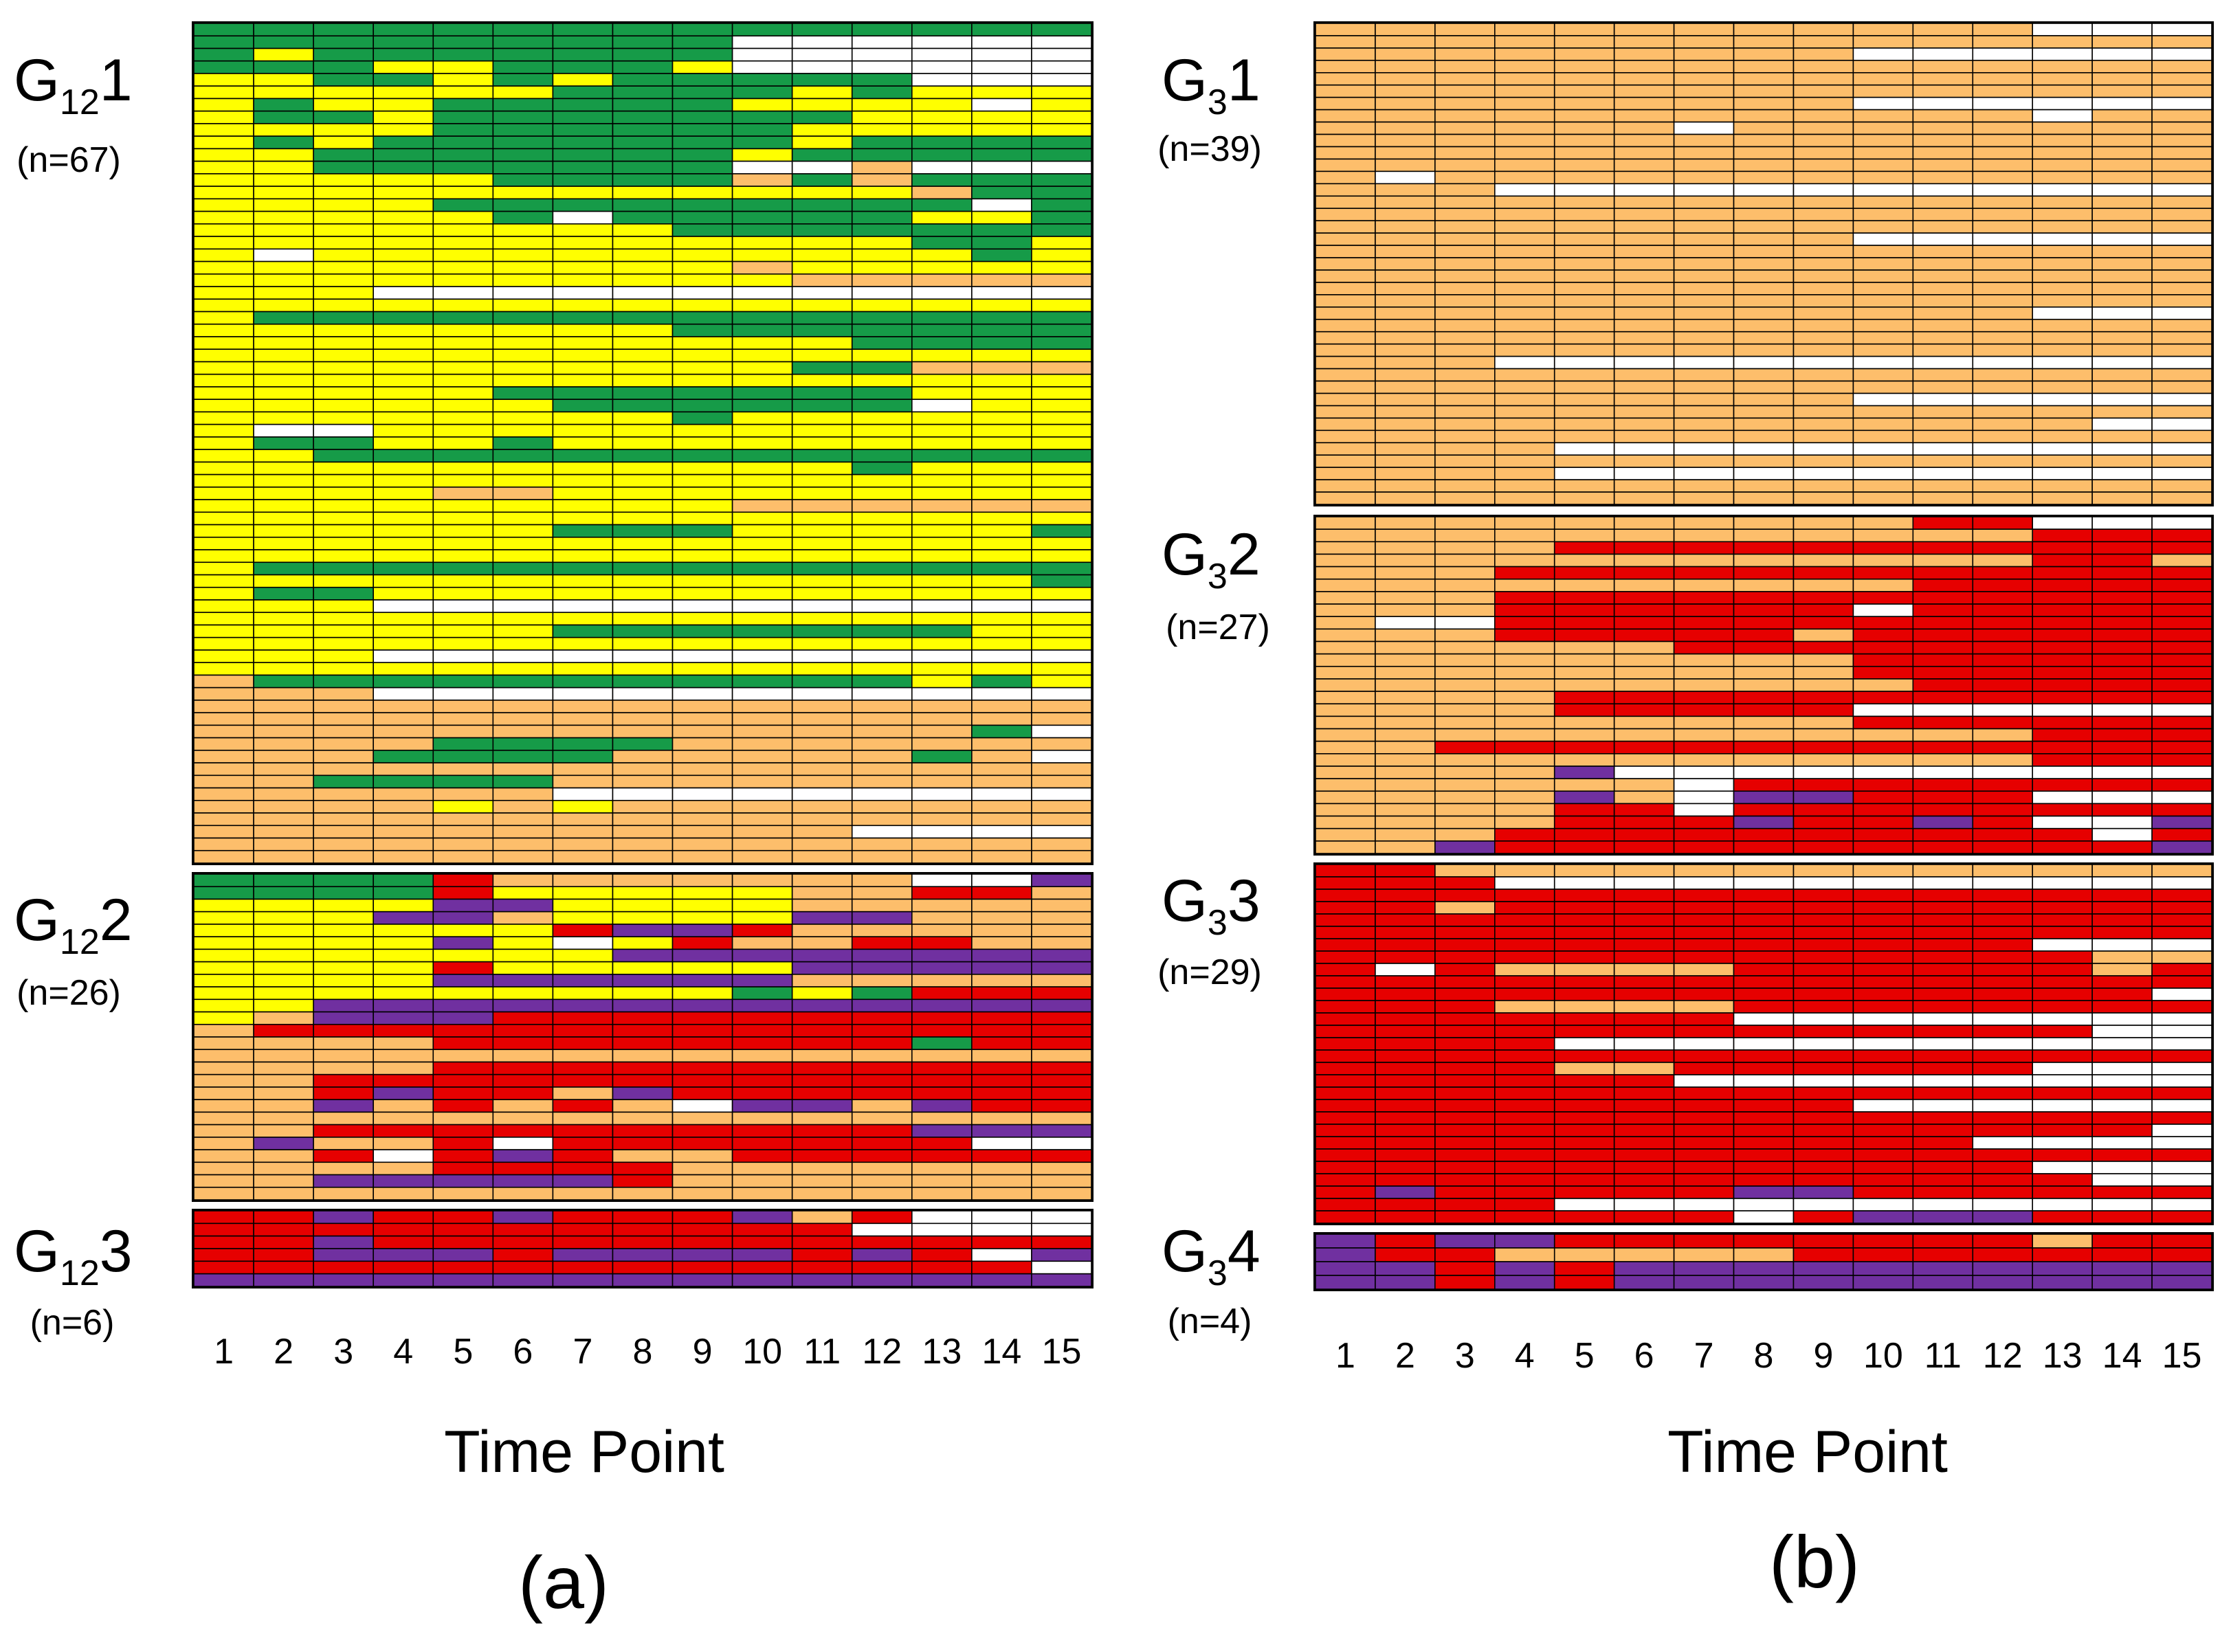 Image resolution: width=2231 pixels, height=1652 pixels. Describe the element at coordinates (2181, 1056) in the screenshot. I see `cell-b-g3-r16-t15` at that location.